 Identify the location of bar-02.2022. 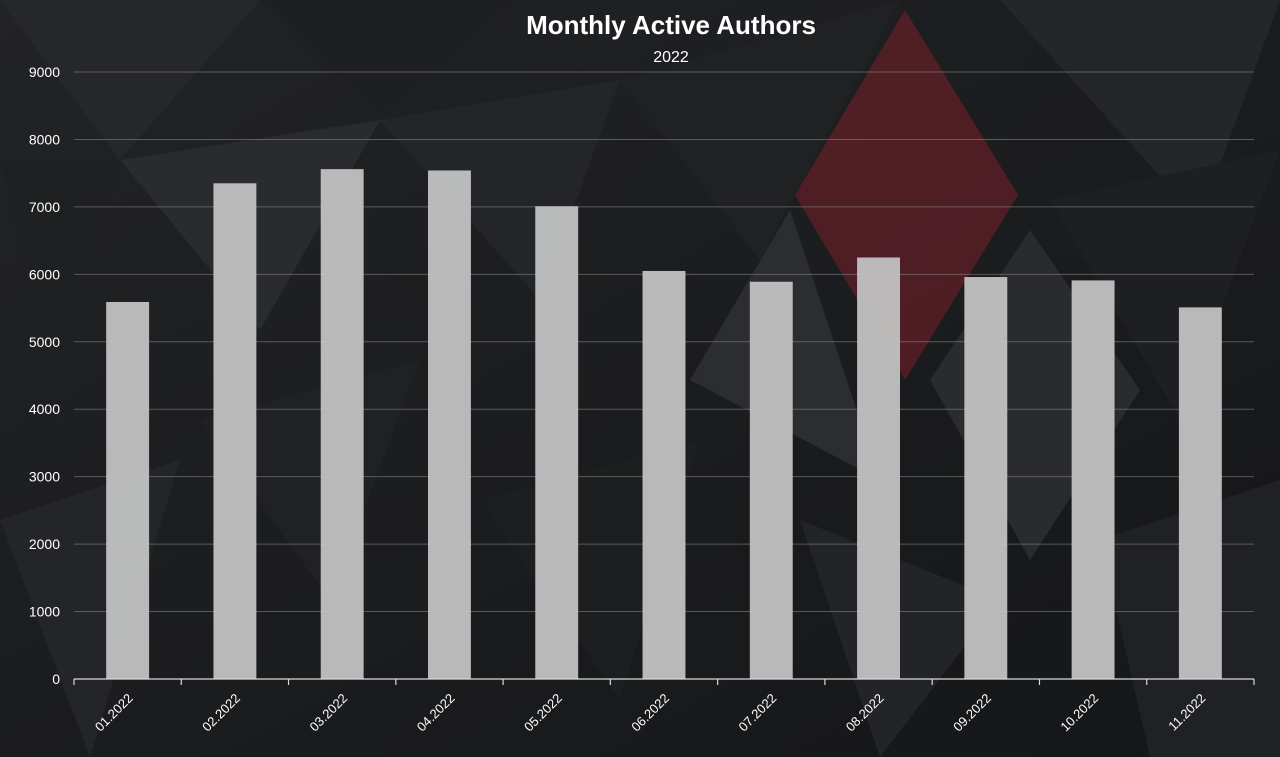
(235, 431).